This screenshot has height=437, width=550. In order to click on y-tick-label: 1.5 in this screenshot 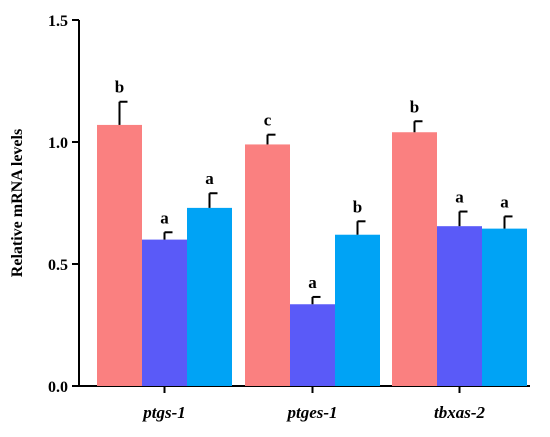, I will do `click(58, 21)`.